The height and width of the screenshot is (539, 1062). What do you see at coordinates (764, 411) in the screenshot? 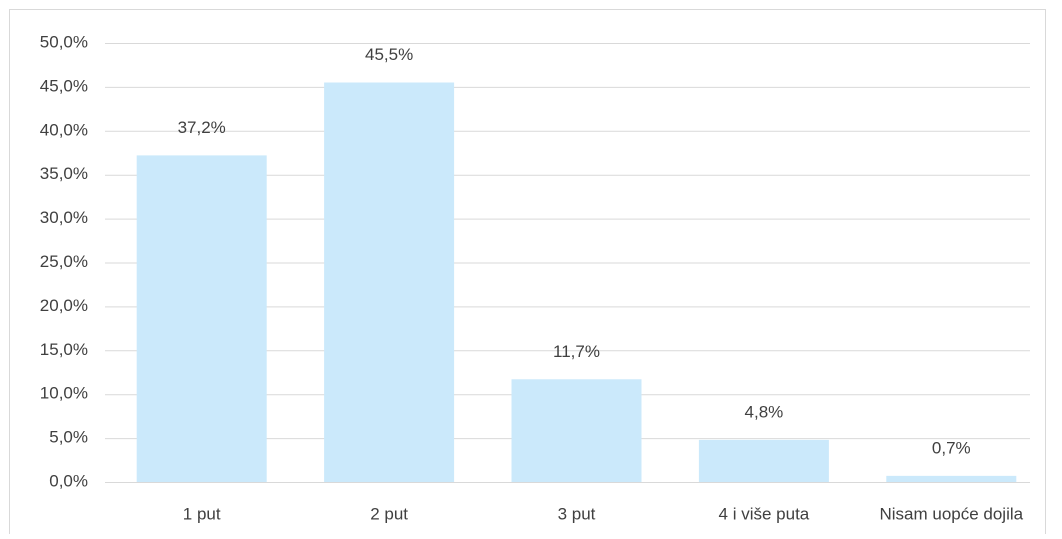
I see `data-label: 4,8%` at bounding box center [764, 411].